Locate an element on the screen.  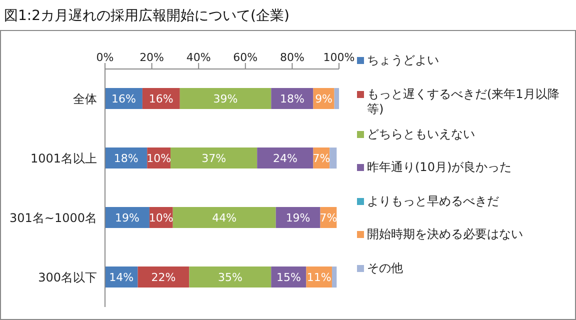
legend-label: どちらともいえない is located at coordinates (421, 134).